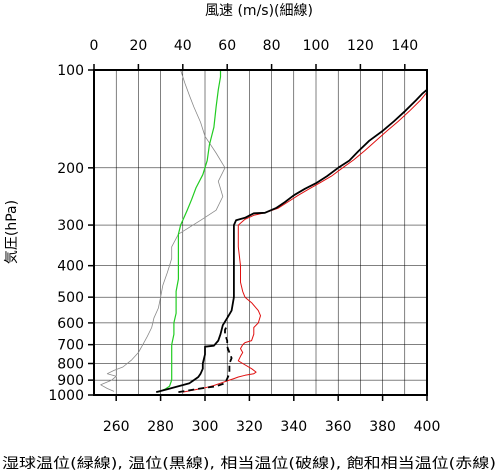 This screenshot has height=472, width=497. Describe the element at coordinates (138, 46) in the screenshot. I see `x-top-tick-label: 20` at that location.